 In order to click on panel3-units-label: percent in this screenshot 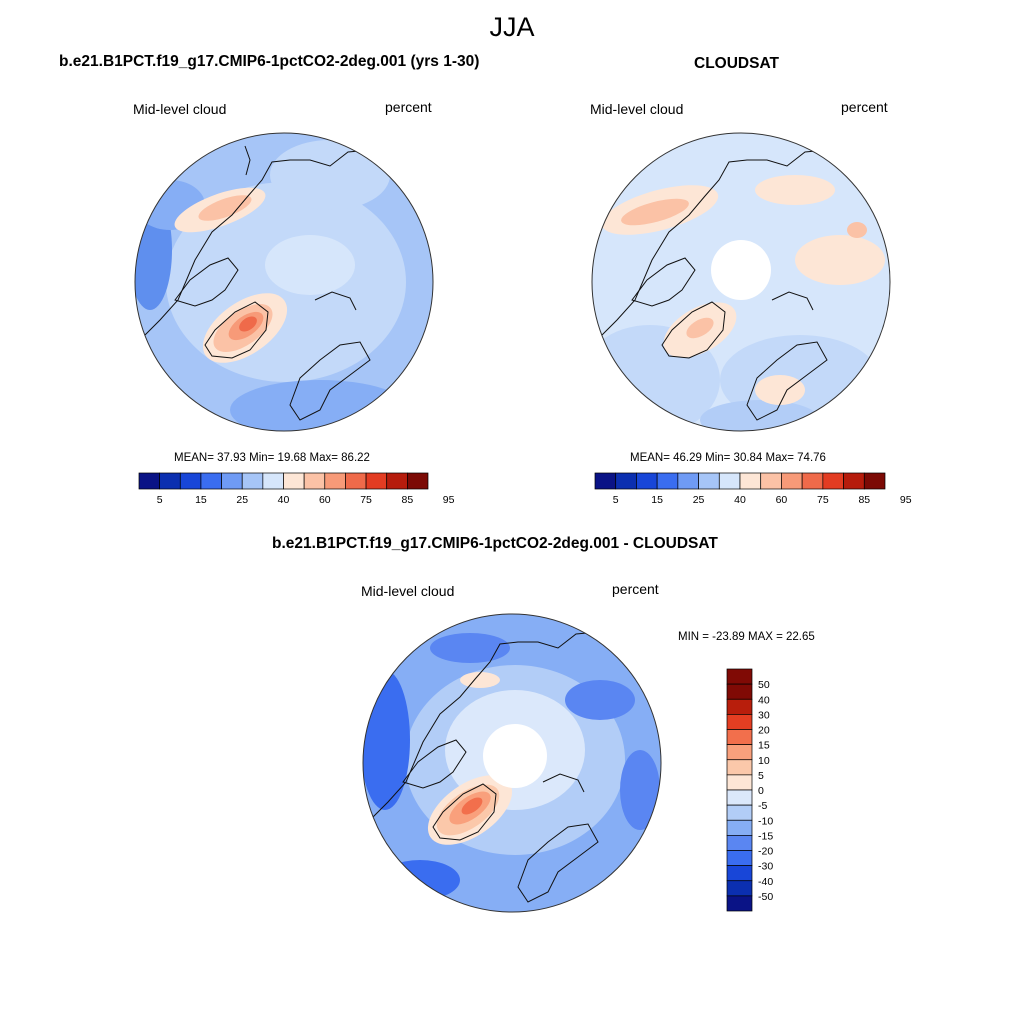, I will do `click(635, 589)`.